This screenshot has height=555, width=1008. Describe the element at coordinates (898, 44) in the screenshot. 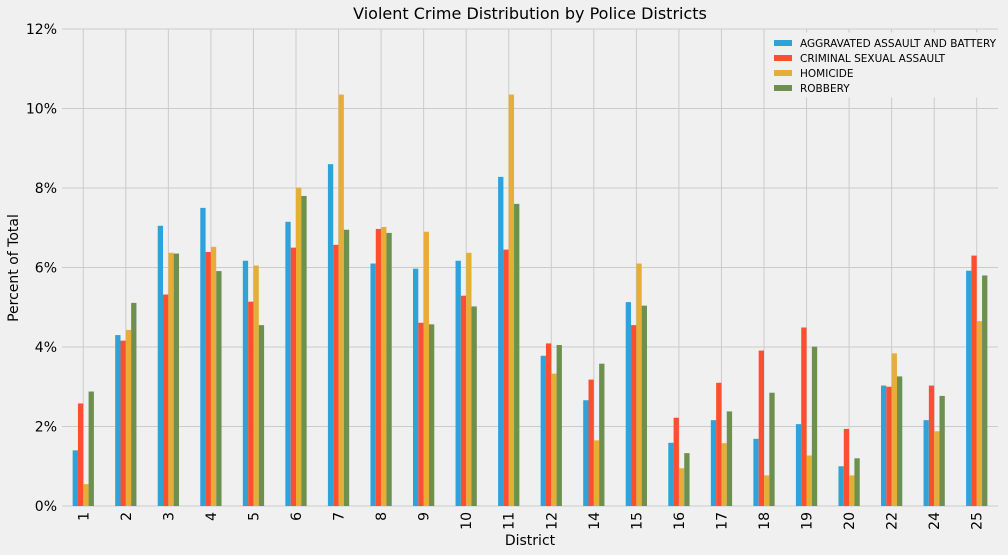

I see `legend-label: AGGRAVATED ASSAULT AND BATTERY` at that location.